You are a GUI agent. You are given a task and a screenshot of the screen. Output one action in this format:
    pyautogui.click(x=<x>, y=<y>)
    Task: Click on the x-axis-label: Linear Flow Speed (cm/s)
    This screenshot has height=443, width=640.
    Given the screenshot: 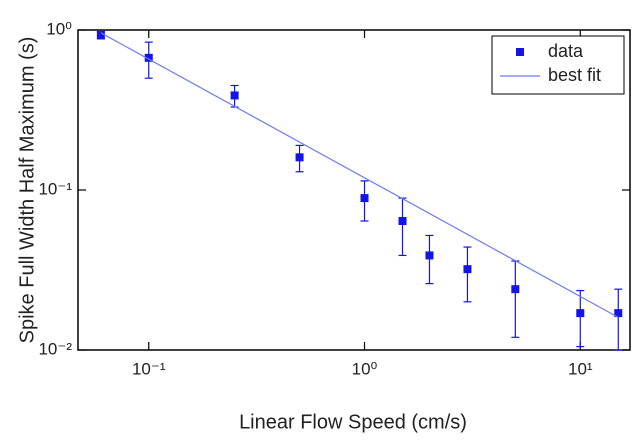 What is the action you would take?
    pyautogui.click(x=353, y=422)
    